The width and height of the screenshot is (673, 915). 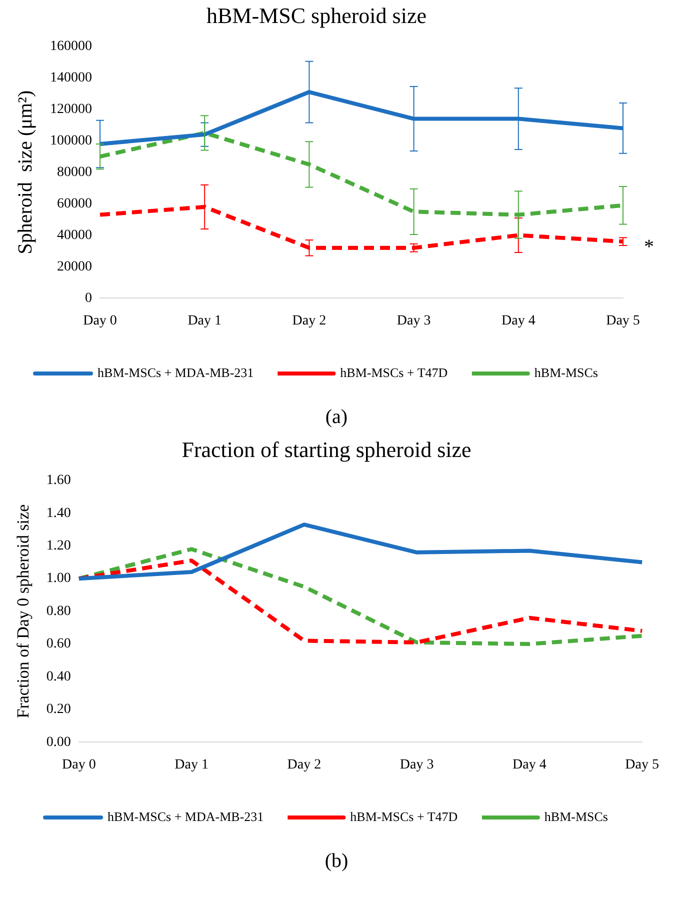 I want to click on y-tick-label: 0, so click(x=88, y=298).